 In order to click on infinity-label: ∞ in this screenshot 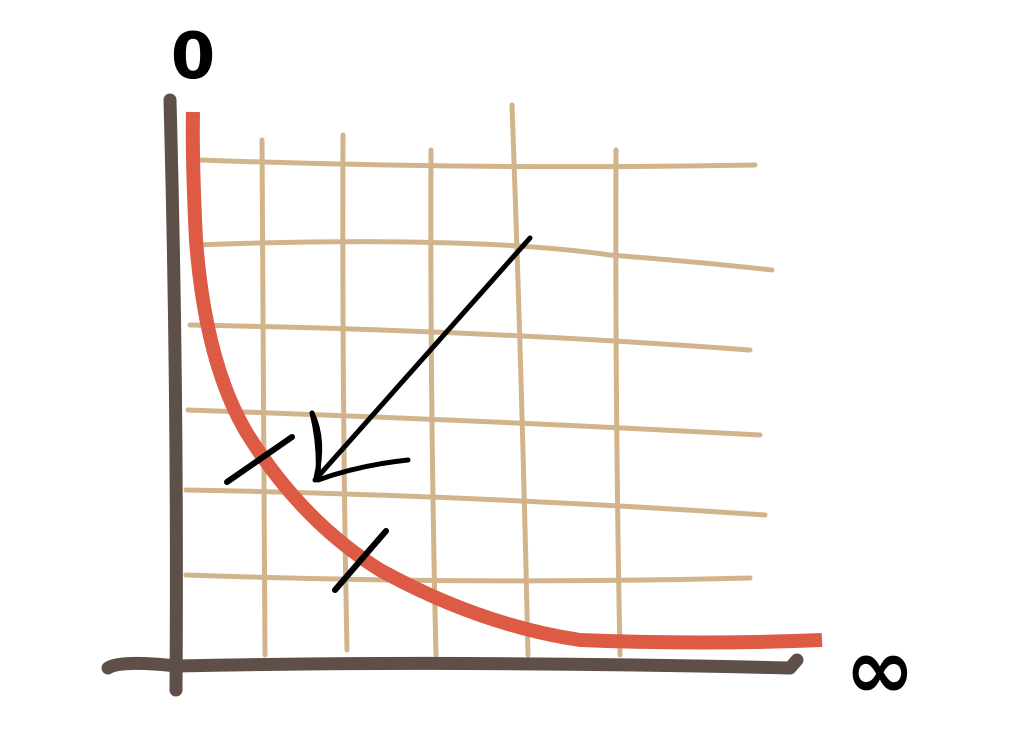, I will do `click(880, 669)`.